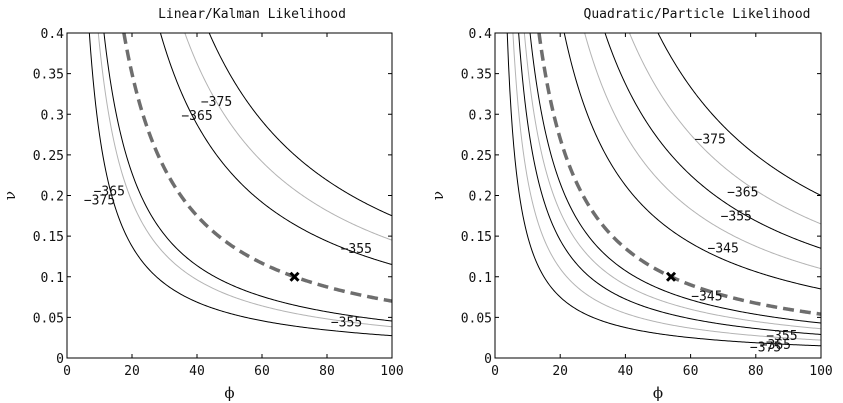 Image resolution: width=843 pixels, height=403 pixels. What do you see at coordinates (10, 195) in the screenshot?
I see `left-y-axis-label: ν` at bounding box center [10, 195].